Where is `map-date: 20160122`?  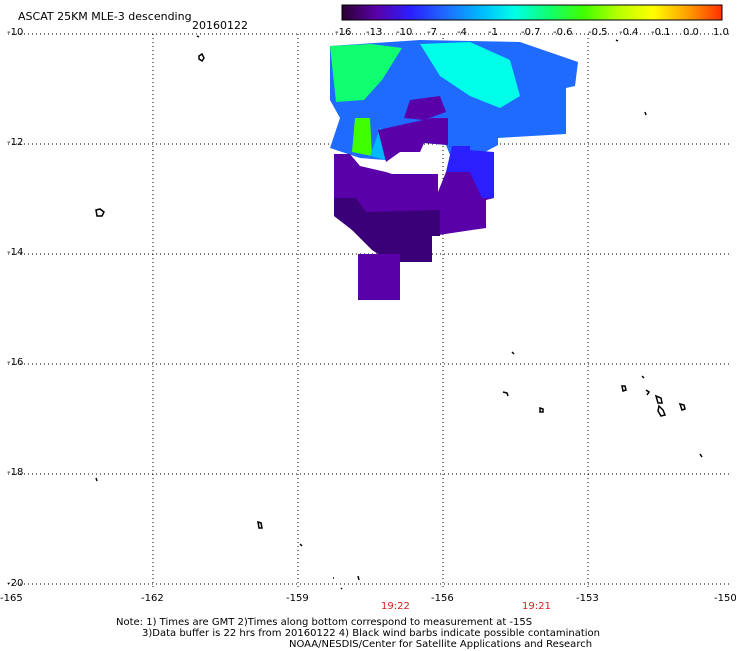 map-date: 20160122 is located at coordinates (220, 25).